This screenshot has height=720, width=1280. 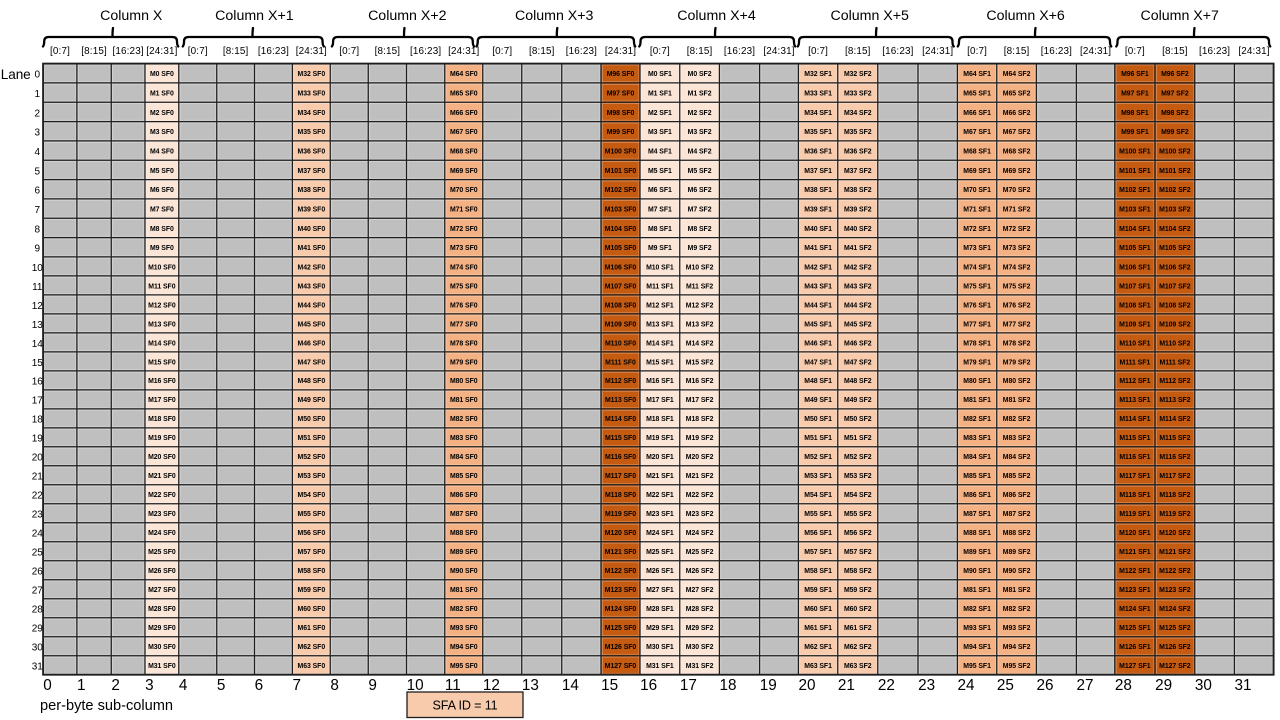 I want to click on svg-text: M105 SF0, so click(x=621, y=248).